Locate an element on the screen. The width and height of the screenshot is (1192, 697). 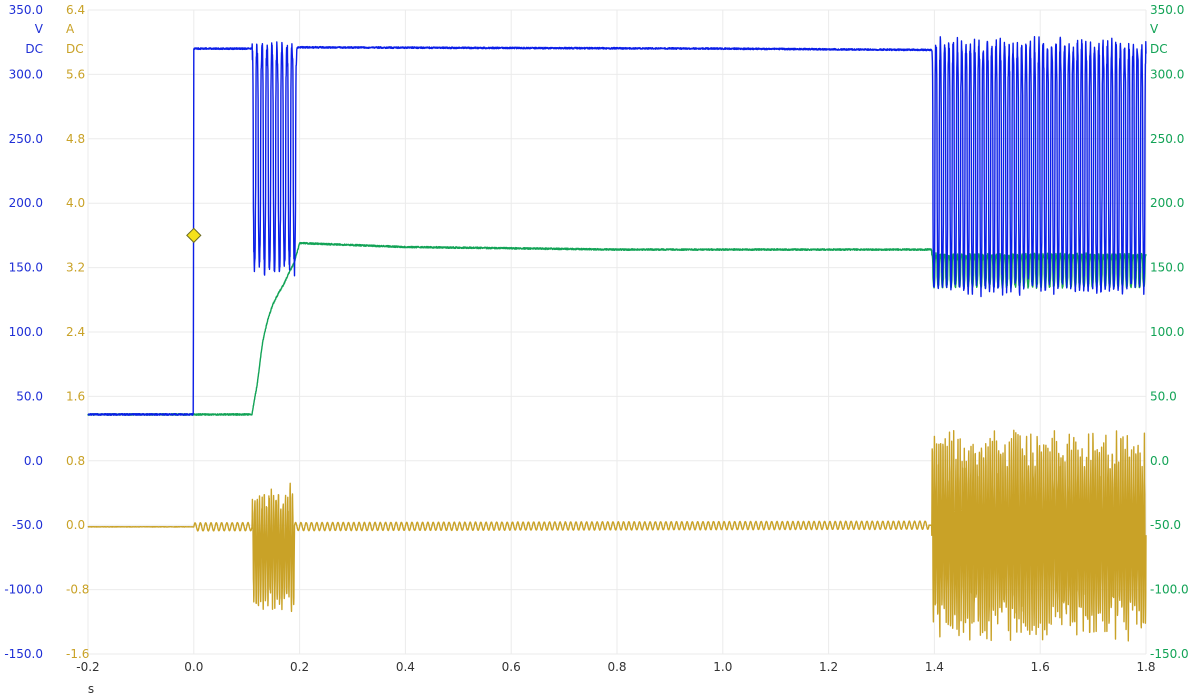
left-current-tick-label: -0.8 is located at coordinates (77, 590).